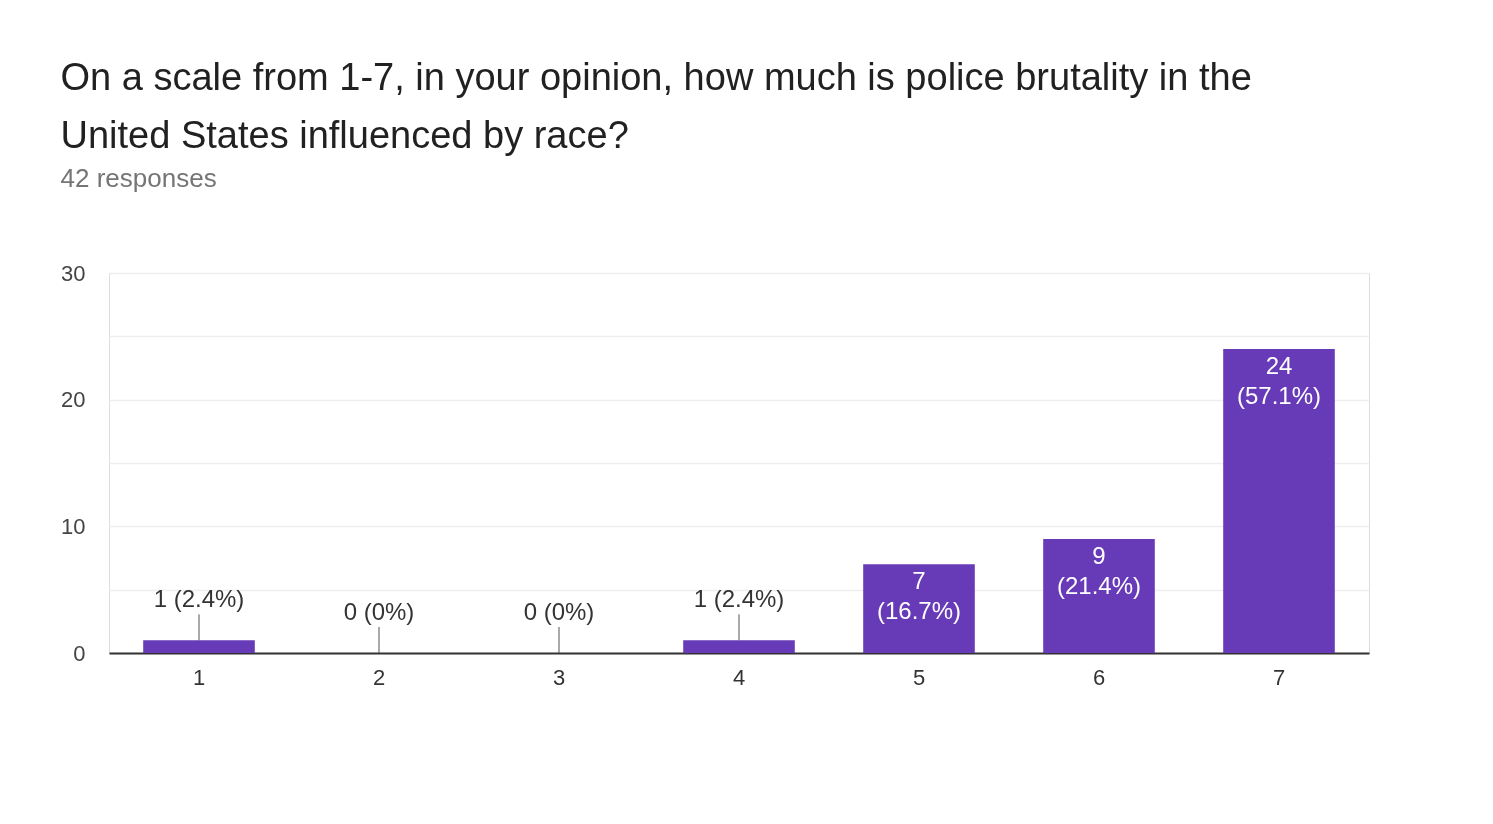  I want to click on data-label: 9 (21.4%), so click(1099, 570).